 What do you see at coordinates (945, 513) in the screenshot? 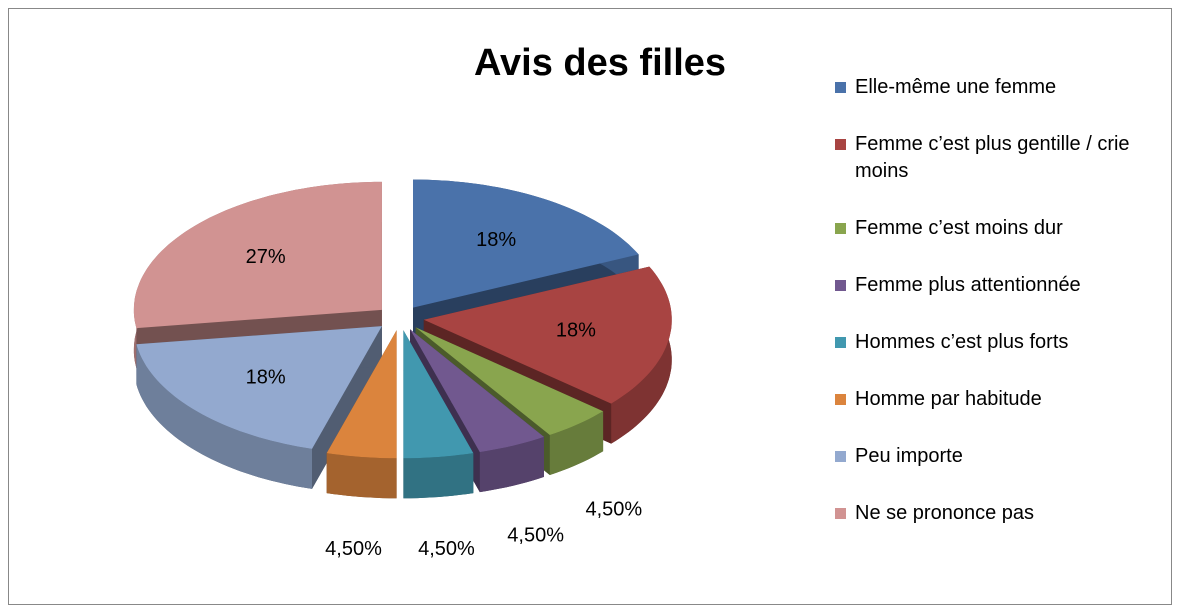
I see `legend-label: Ne se prononce pas` at bounding box center [945, 513].